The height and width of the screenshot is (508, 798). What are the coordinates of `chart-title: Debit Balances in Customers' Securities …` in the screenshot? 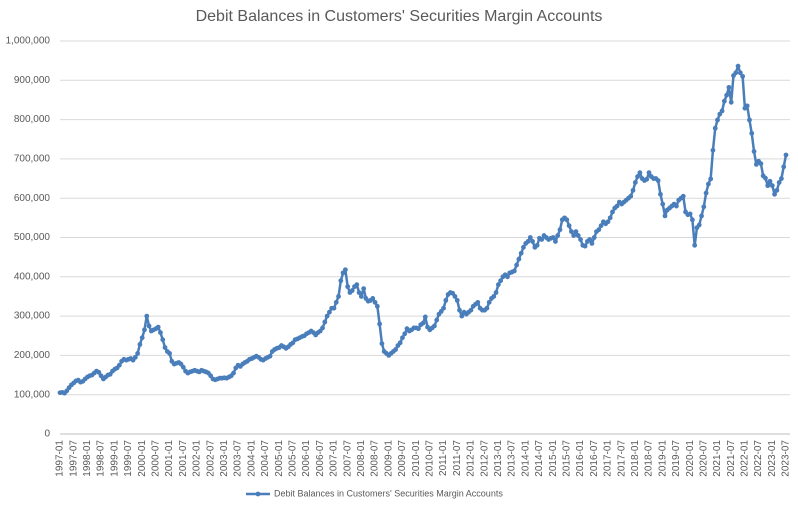 It's located at (399, 16).